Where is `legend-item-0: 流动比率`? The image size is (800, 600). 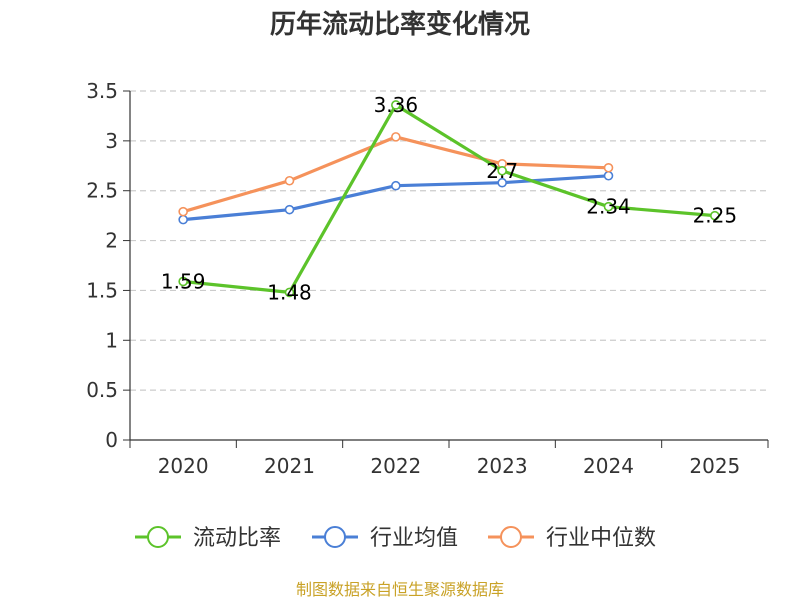
legend-item-0: 流动比率 is located at coordinates (208, 538).